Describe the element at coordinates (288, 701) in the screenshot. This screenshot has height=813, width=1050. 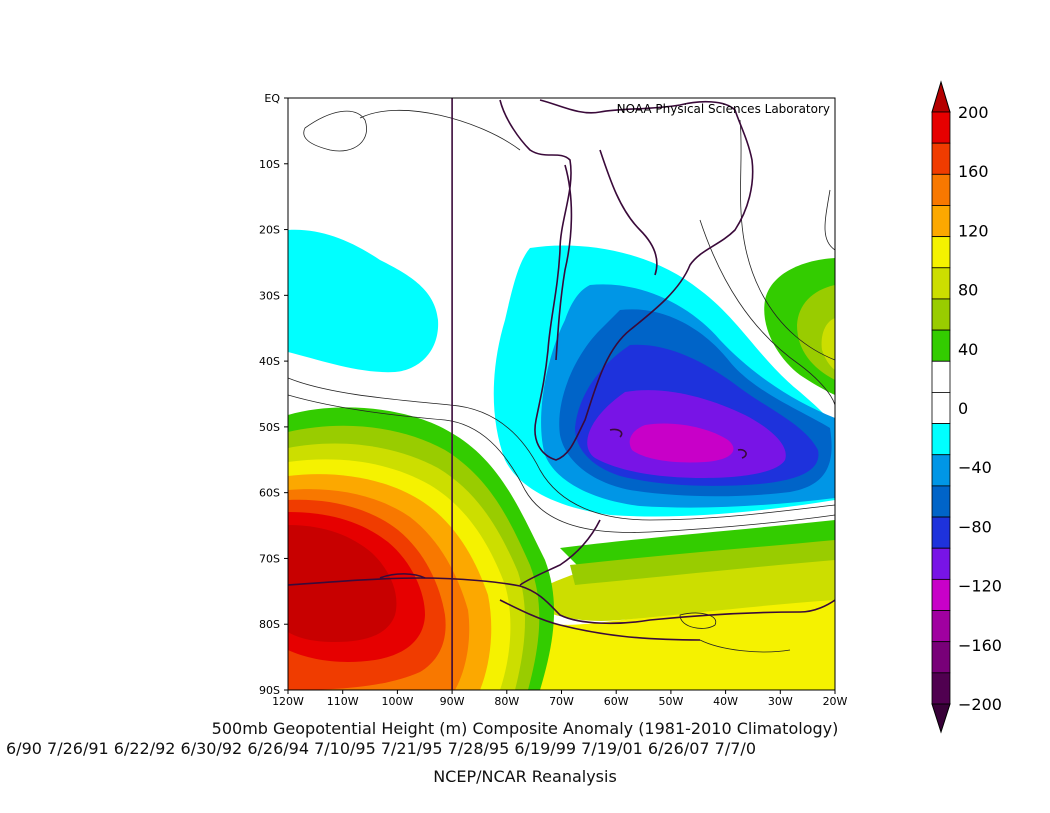
I see `lon-tick-label: 120W` at that location.